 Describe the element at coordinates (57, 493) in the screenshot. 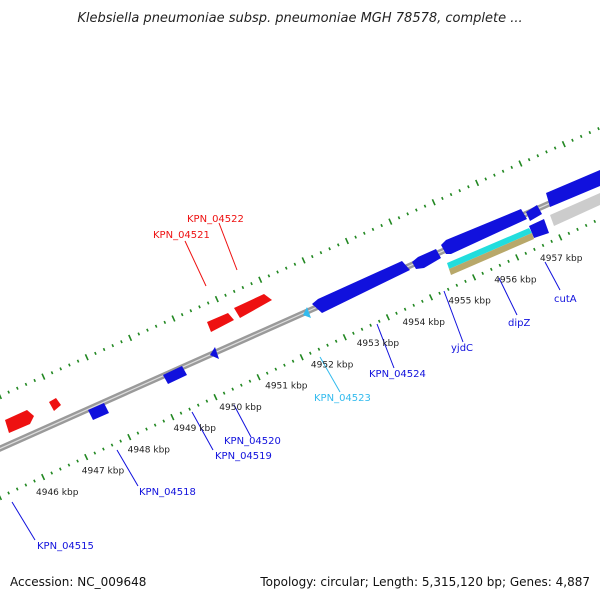

I see `tick-label: 4946 kbp` at that location.